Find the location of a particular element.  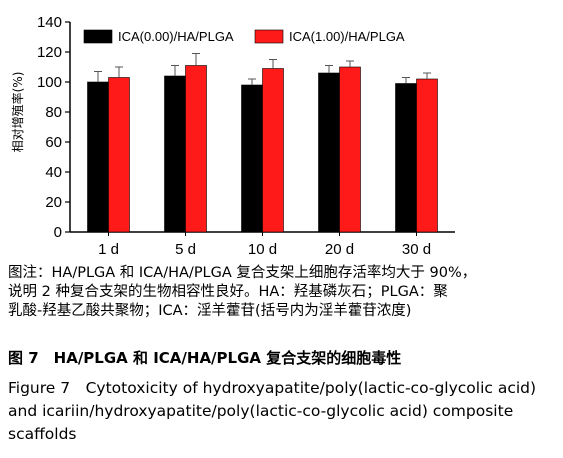

y-axis-label: 相对增殖率(%) is located at coordinates (17, 112).